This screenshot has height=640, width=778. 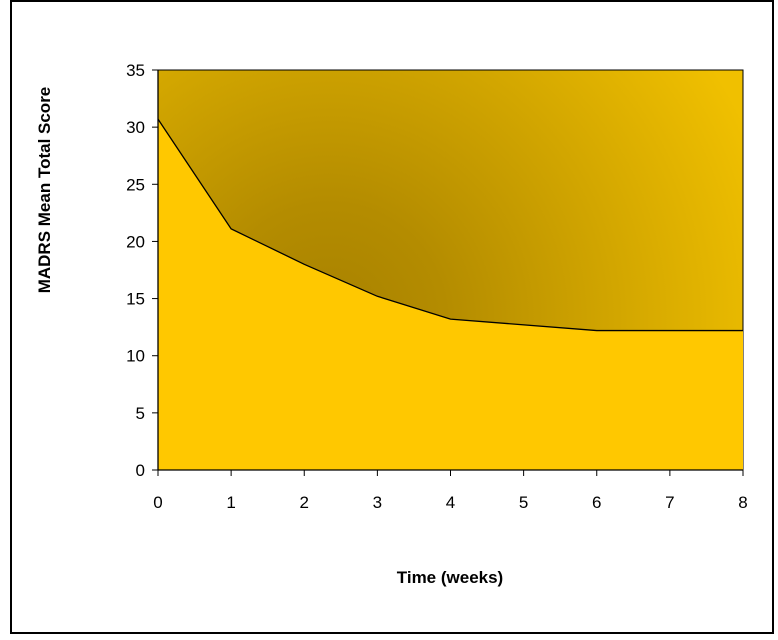 I want to click on x-tick-label: 2, so click(x=304, y=502).